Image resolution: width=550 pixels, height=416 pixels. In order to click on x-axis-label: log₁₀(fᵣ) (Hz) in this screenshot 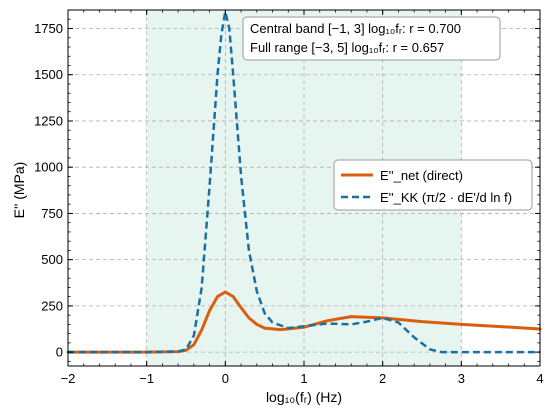, I will do `click(304, 397)`.